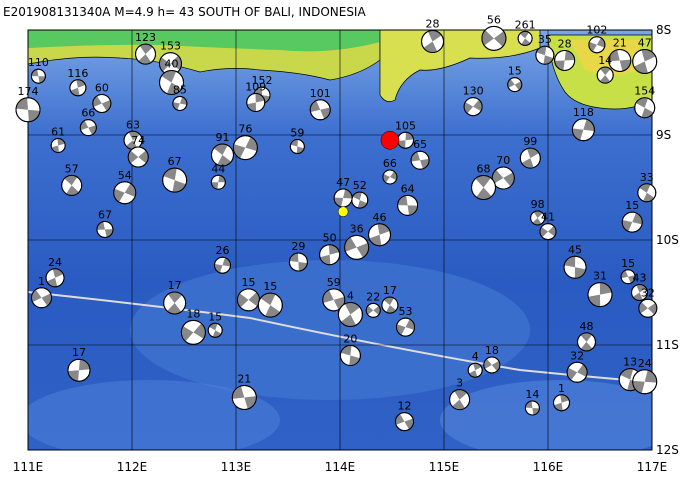  I want to click on depth-label: 261, so click(525, 24).